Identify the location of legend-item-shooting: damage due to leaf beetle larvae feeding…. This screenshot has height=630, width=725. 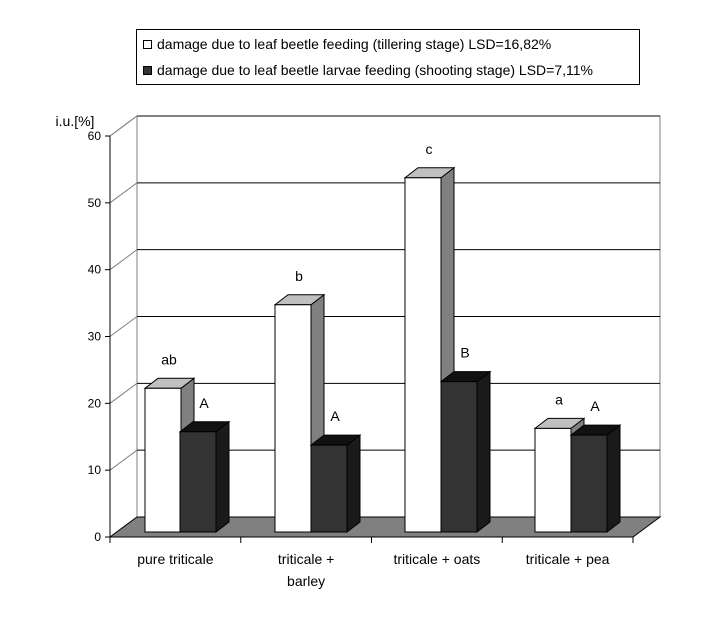
(368, 70).